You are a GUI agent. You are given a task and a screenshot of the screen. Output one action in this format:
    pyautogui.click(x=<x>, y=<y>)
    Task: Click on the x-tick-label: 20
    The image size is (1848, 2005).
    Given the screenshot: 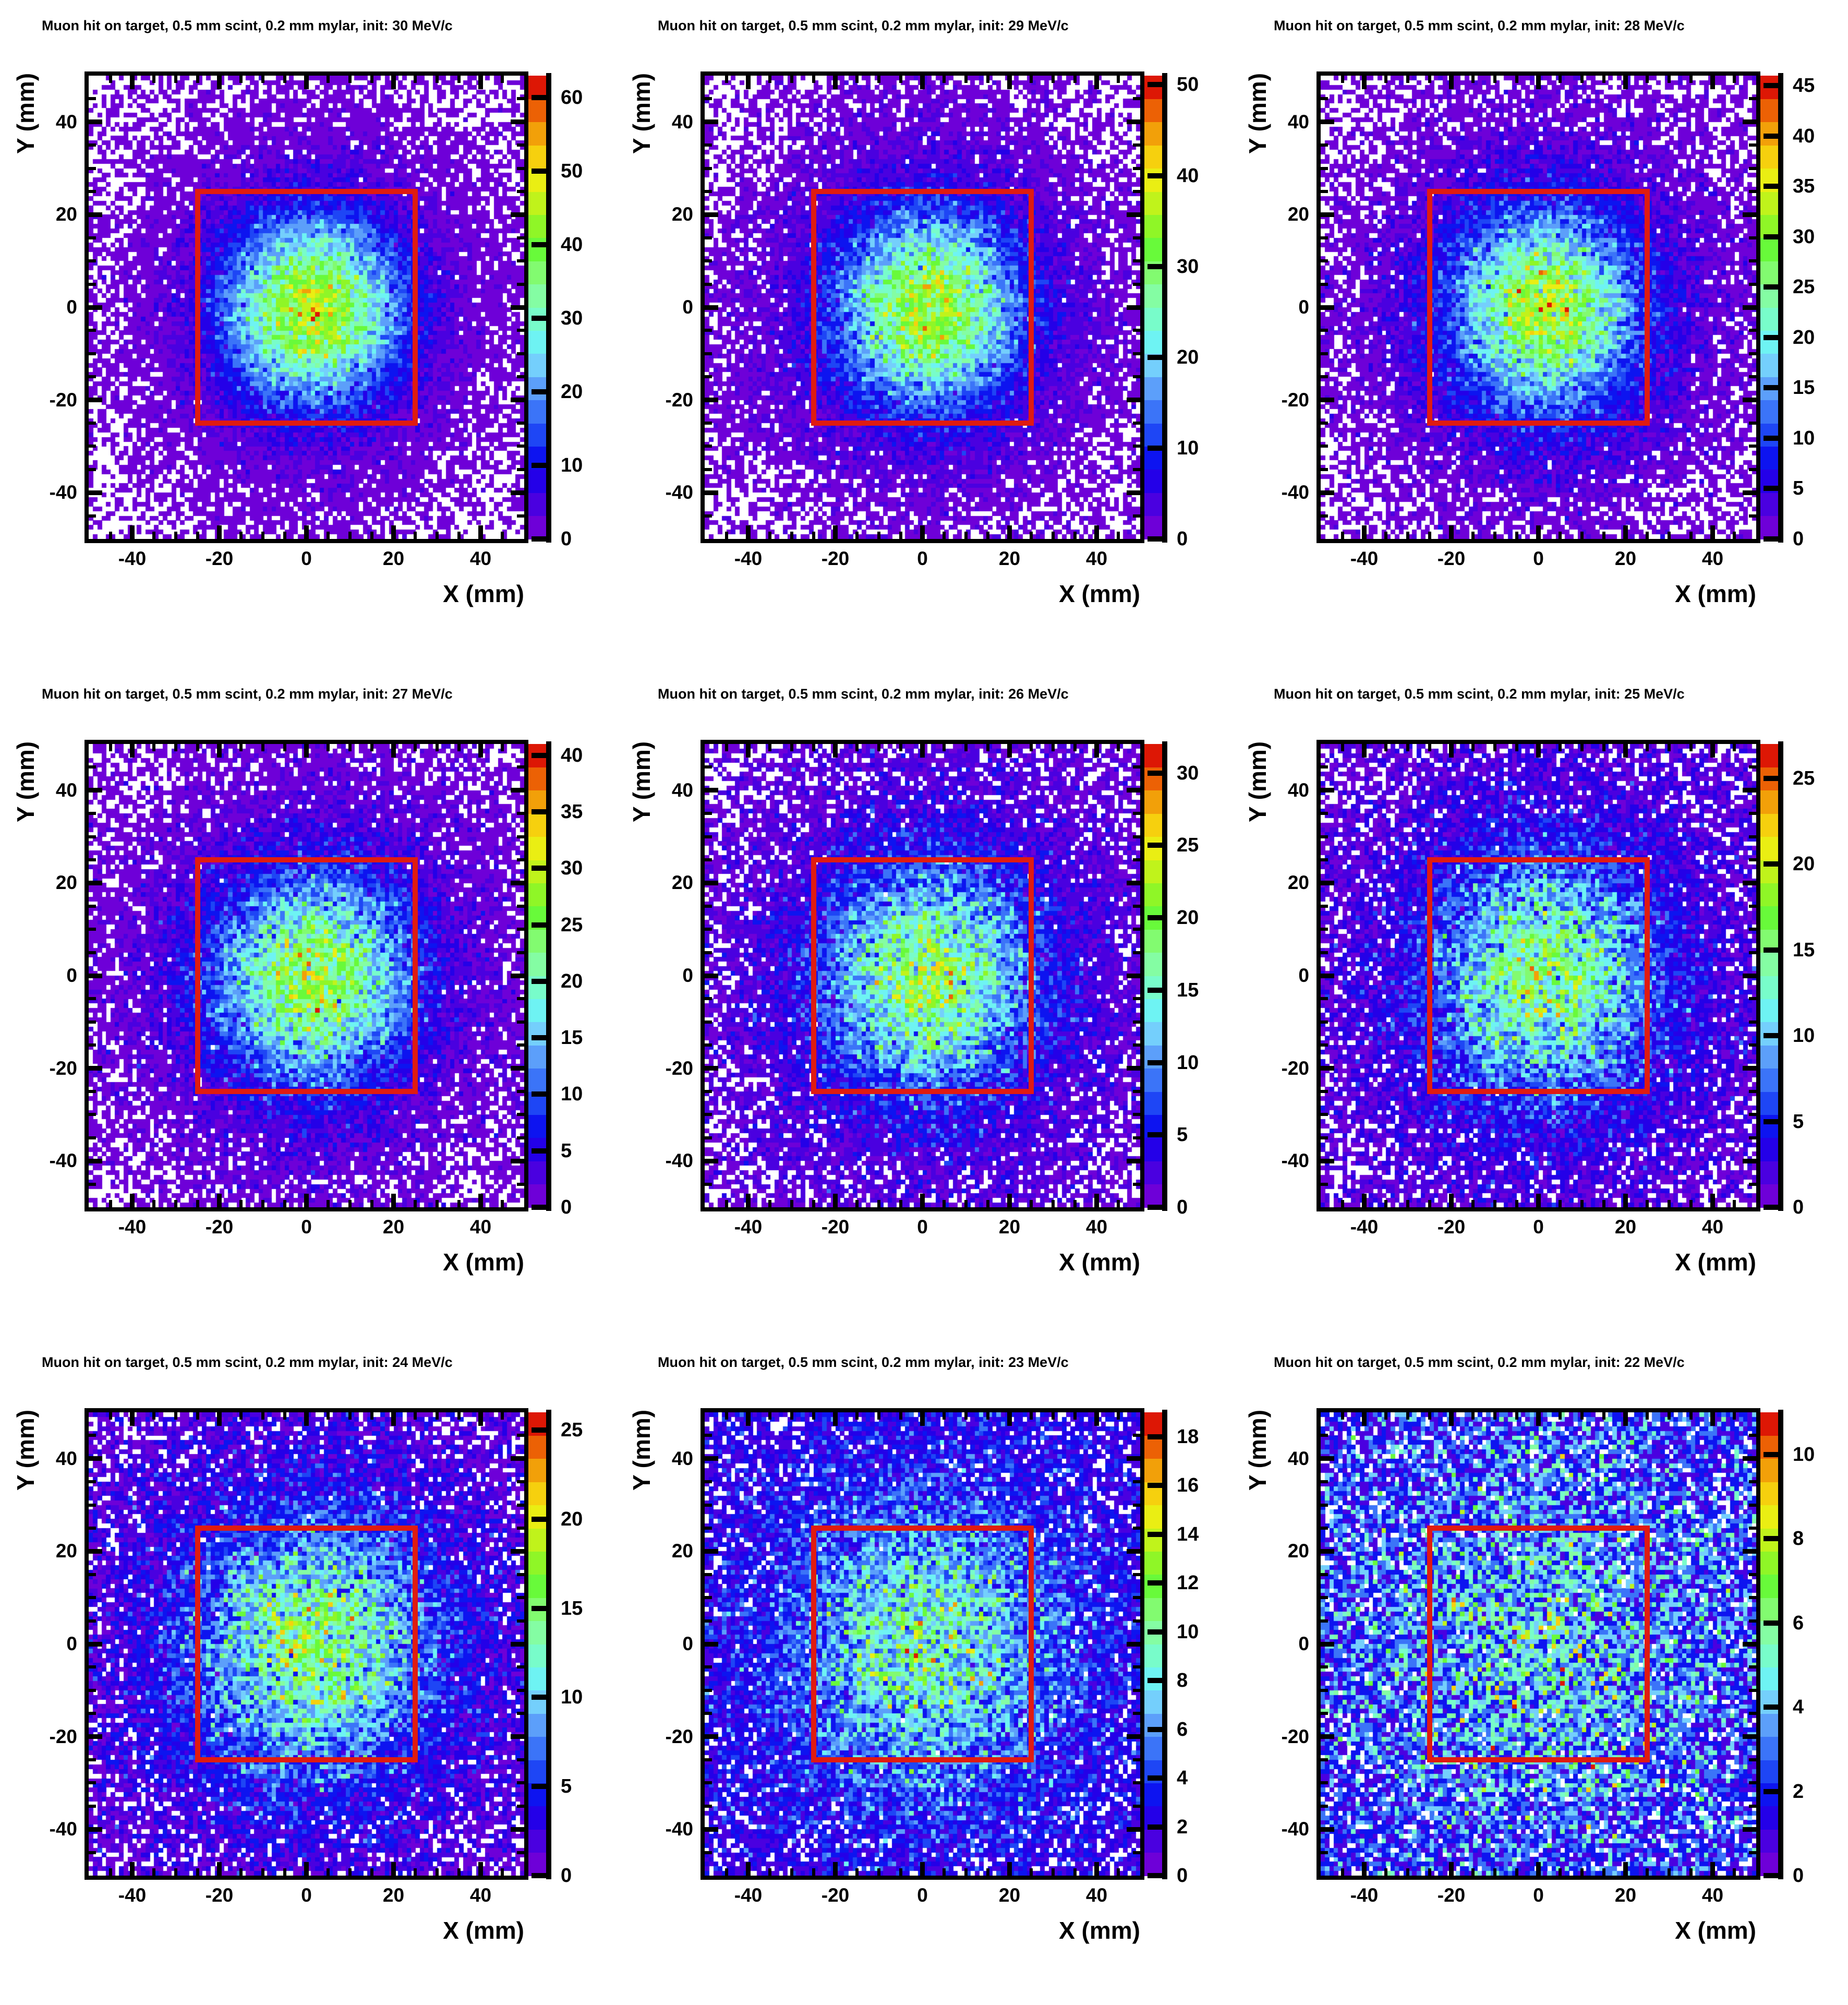 What is the action you would take?
    pyautogui.click(x=394, y=1895)
    